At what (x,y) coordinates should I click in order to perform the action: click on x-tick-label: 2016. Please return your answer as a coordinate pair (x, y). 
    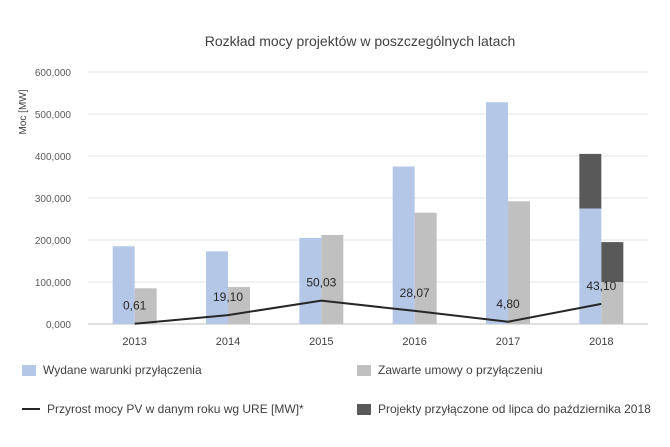
    Looking at the image, I should click on (414, 342).